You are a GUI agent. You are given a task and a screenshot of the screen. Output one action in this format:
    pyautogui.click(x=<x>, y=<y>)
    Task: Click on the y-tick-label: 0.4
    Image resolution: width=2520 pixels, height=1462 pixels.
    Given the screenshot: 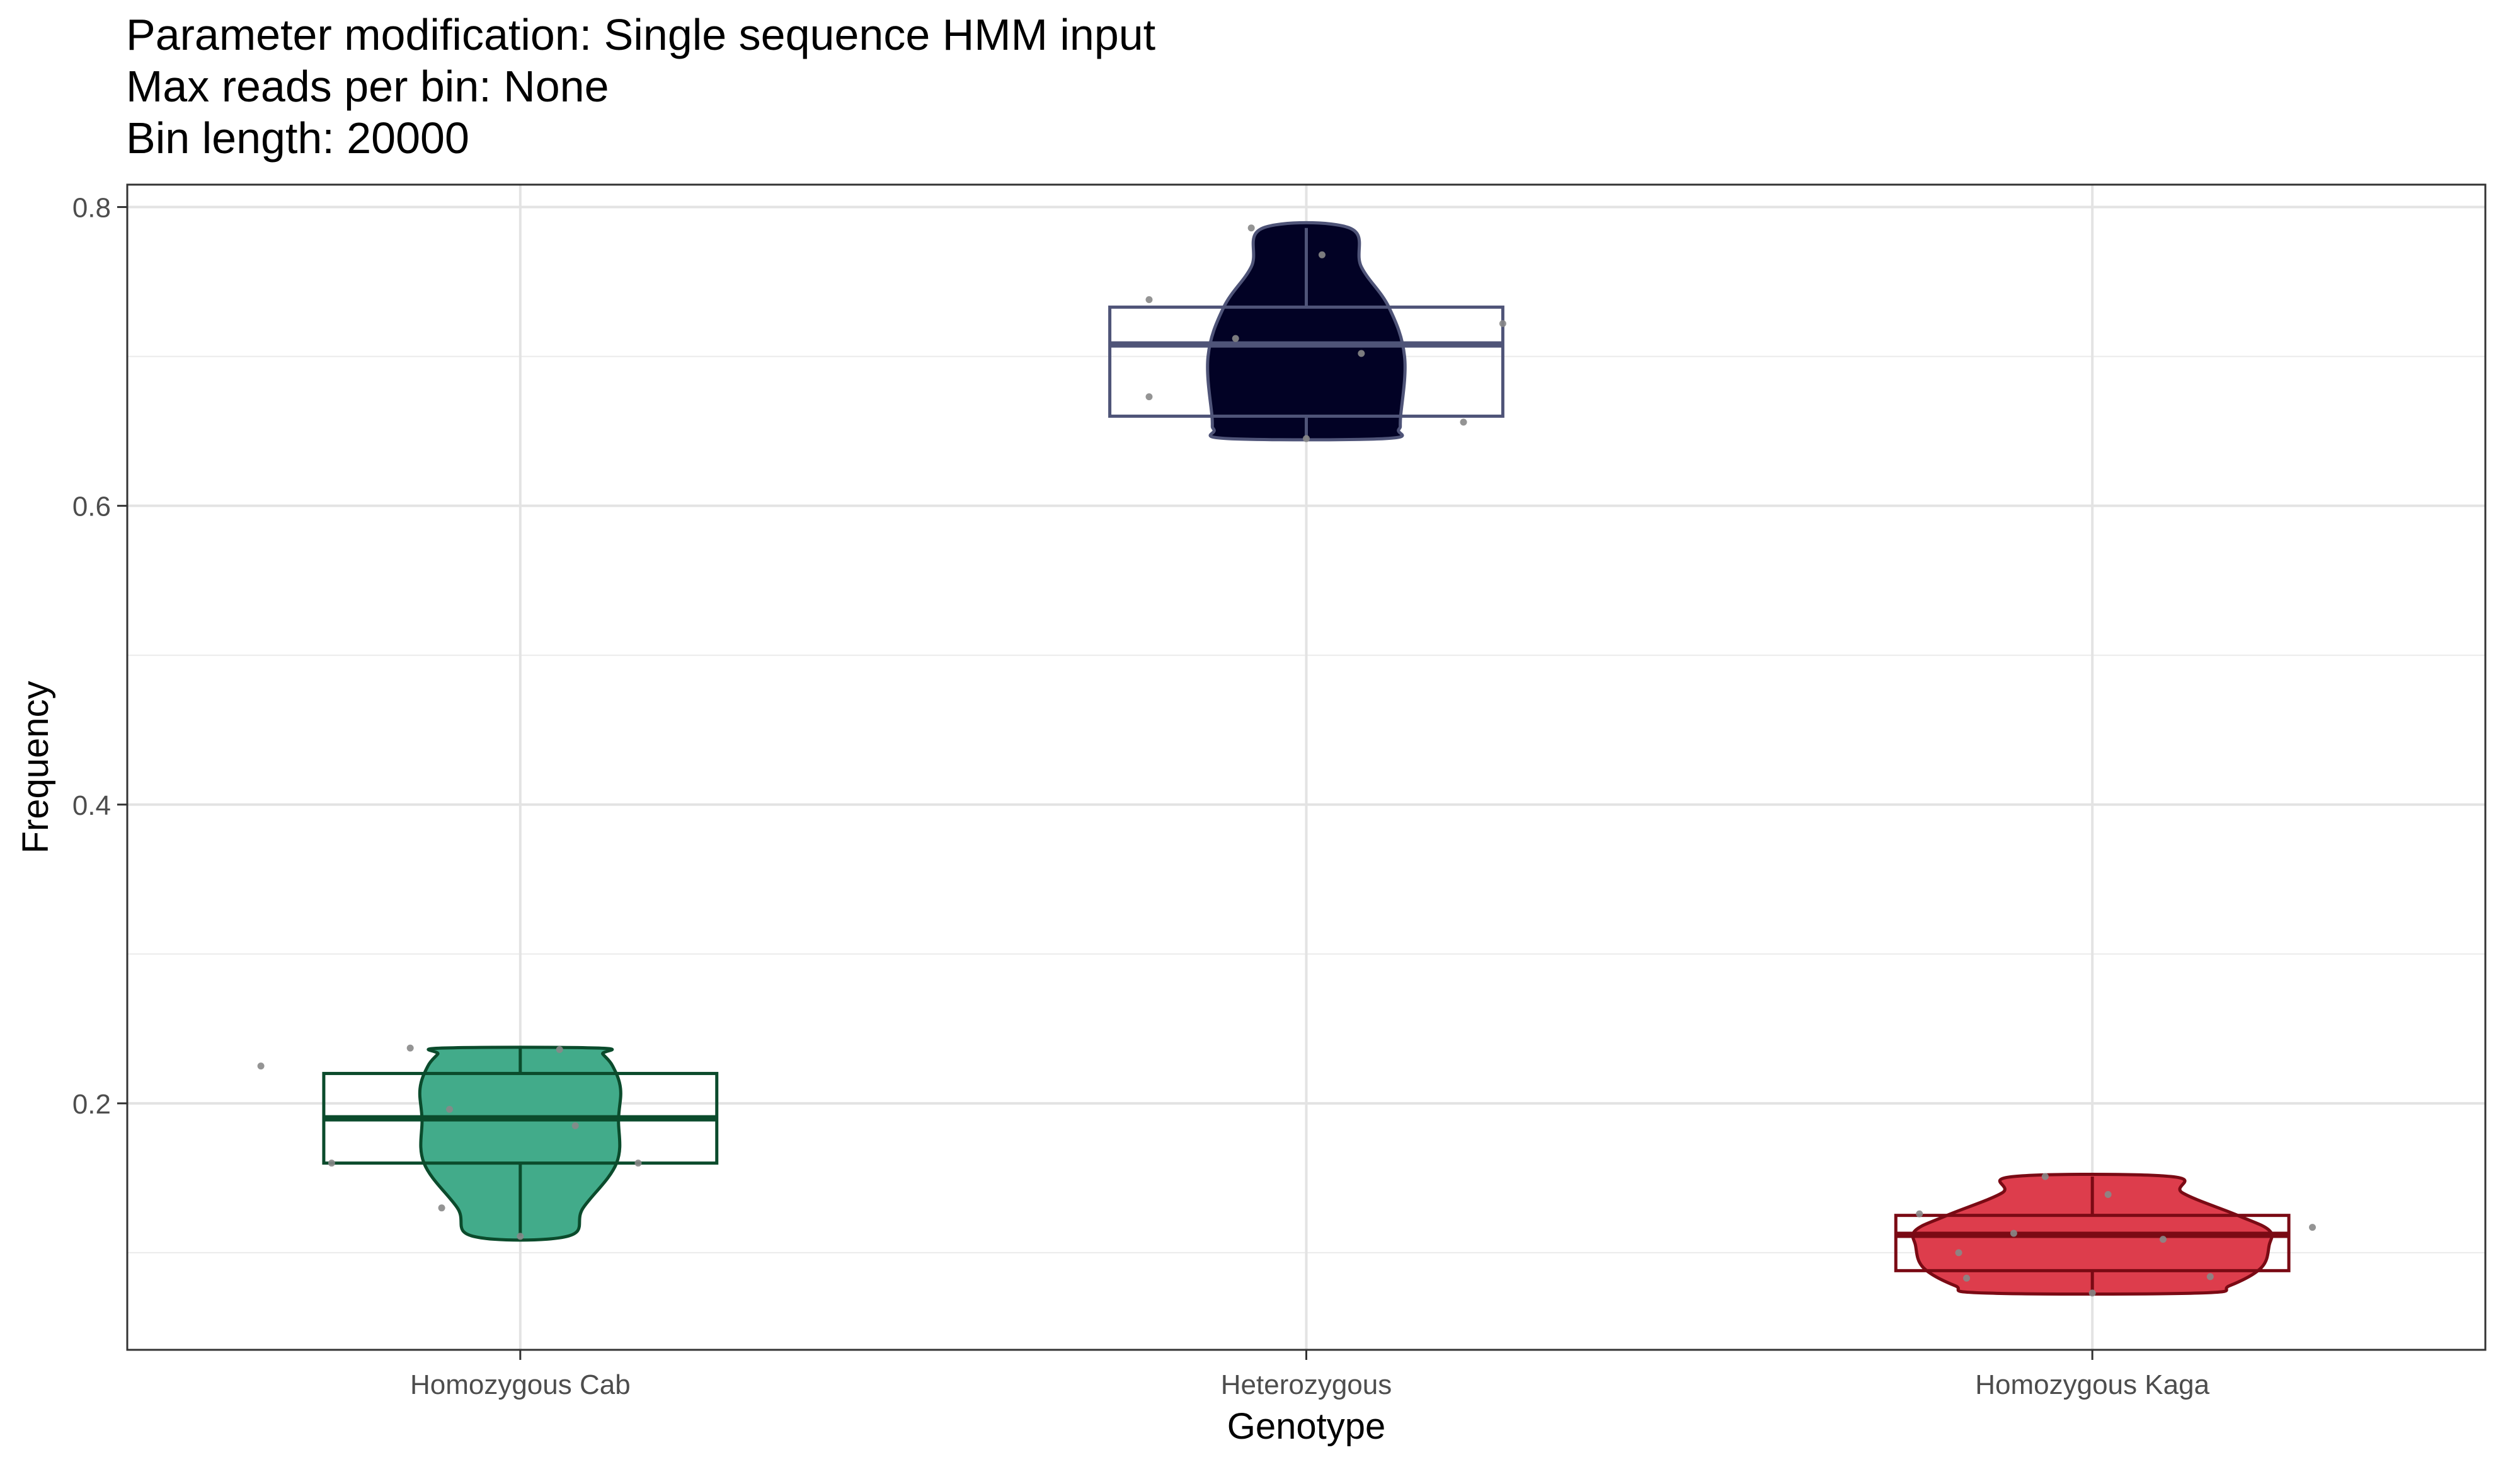 What is the action you would take?
    pyautogui.click(x=91, y=805)
    